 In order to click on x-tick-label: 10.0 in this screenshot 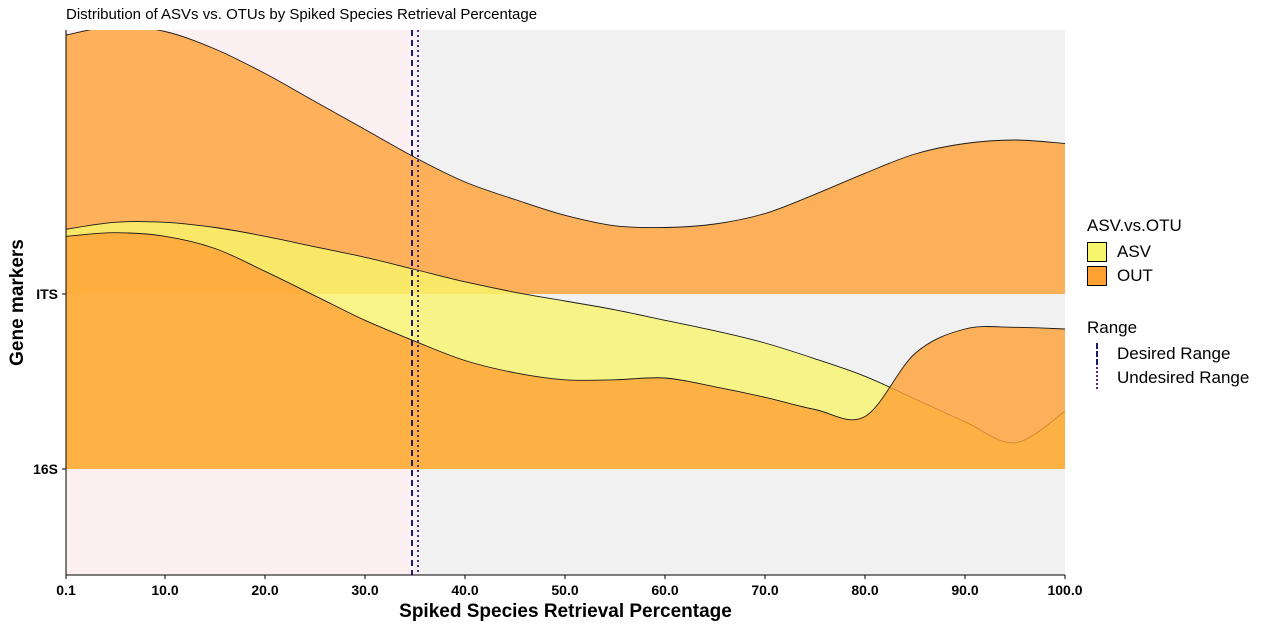, I will do `click(164, 590)`.